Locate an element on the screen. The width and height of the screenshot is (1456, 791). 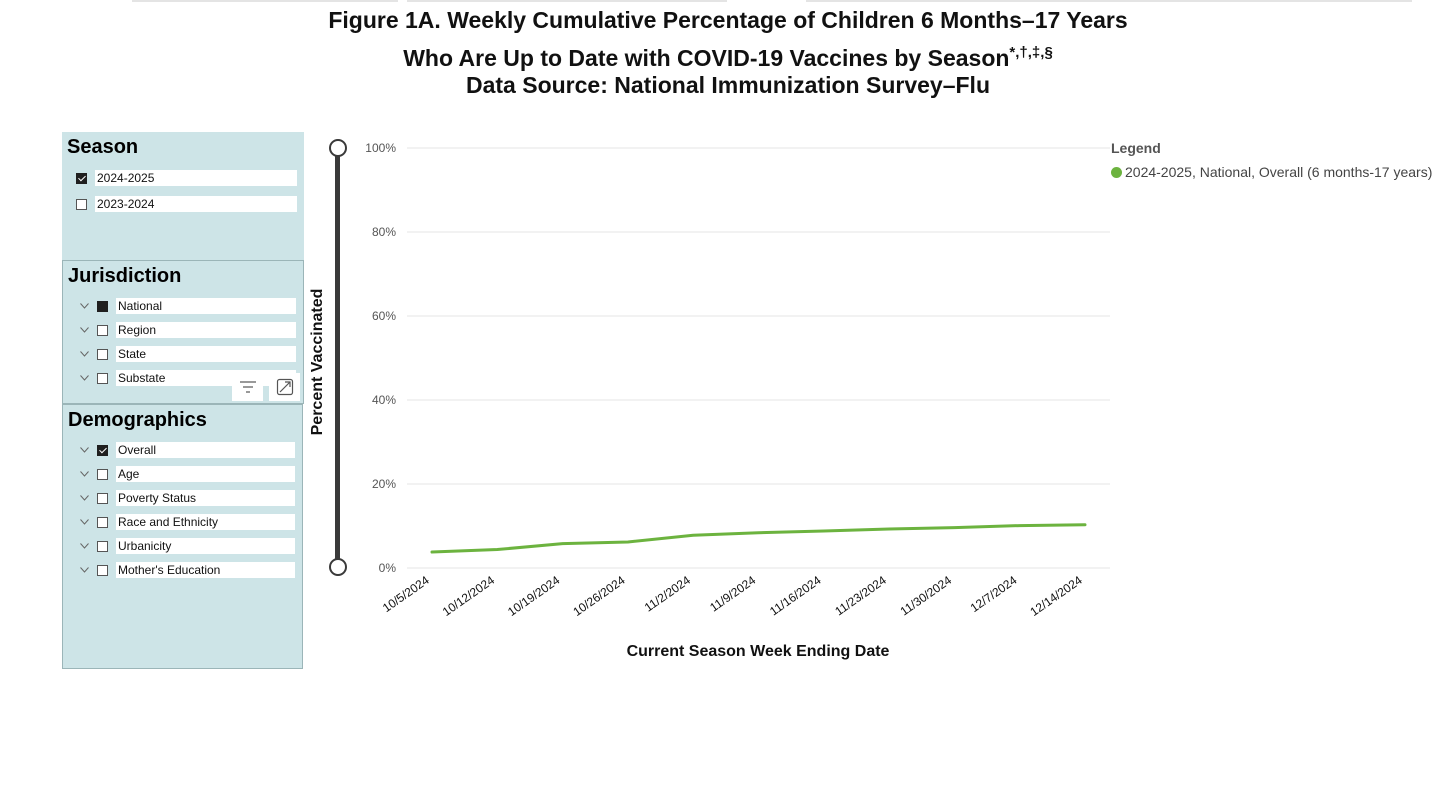
jurisdiction-option-region: Region is located at coordinates (186, 330).